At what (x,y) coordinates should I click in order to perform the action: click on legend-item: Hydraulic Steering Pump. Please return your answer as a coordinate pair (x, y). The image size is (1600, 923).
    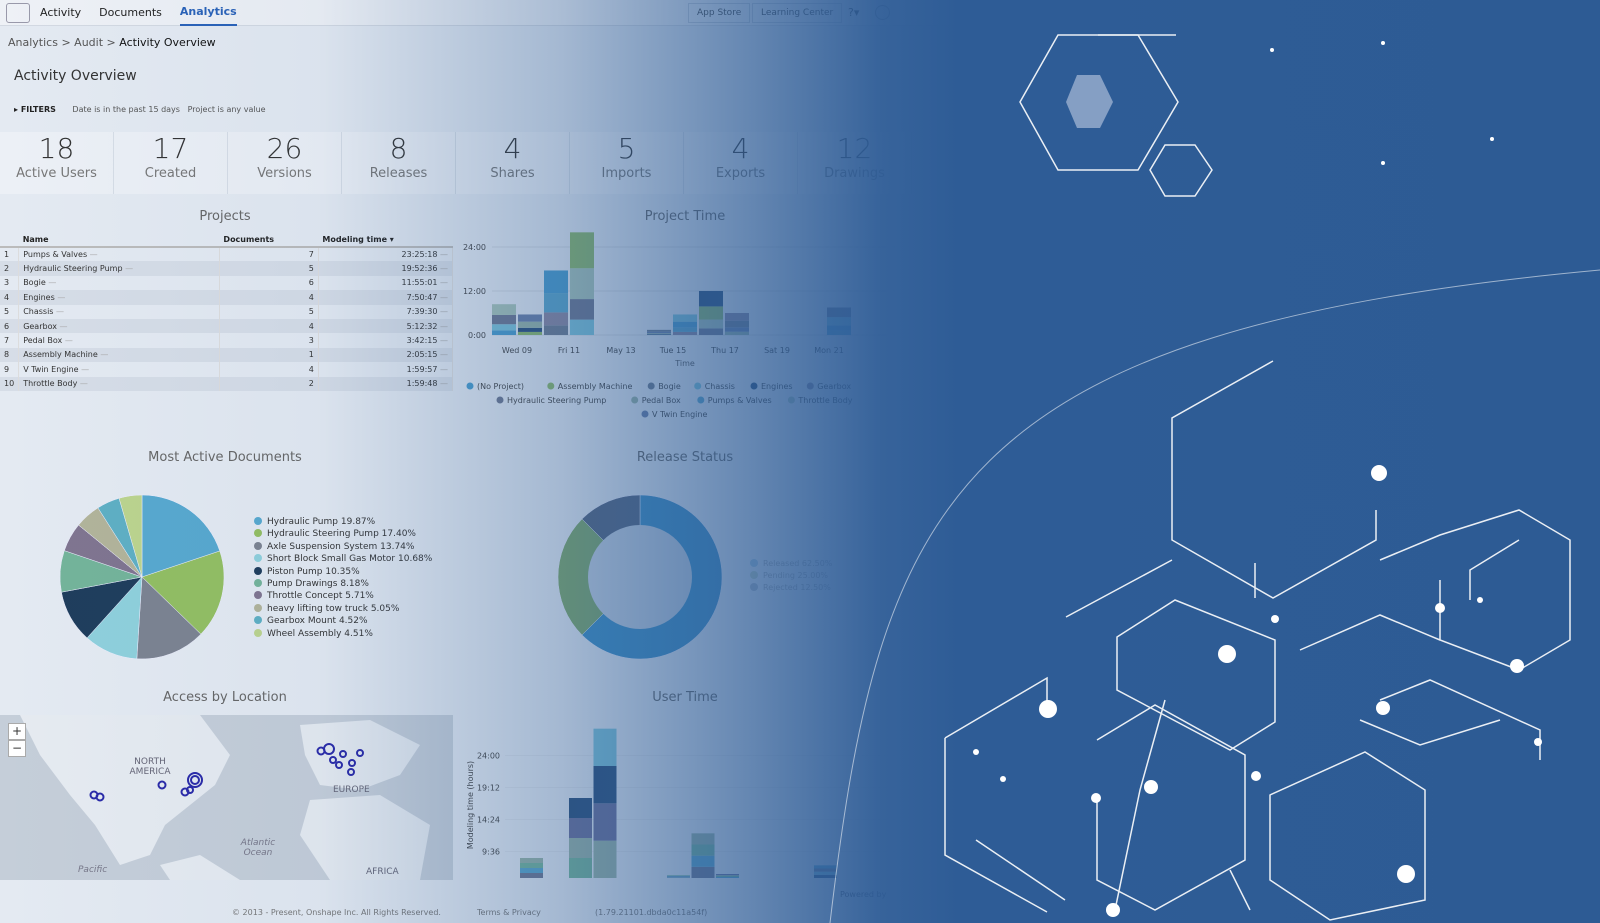
    Looking at the image, I should click on (556, 400).